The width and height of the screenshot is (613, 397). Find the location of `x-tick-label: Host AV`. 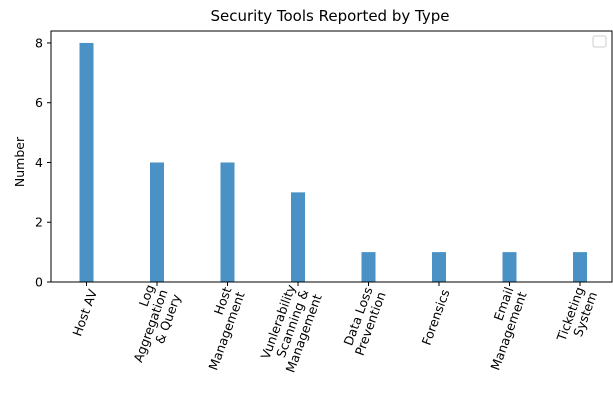

x-tick-label: Host AV is located at coordinates (84, 312).